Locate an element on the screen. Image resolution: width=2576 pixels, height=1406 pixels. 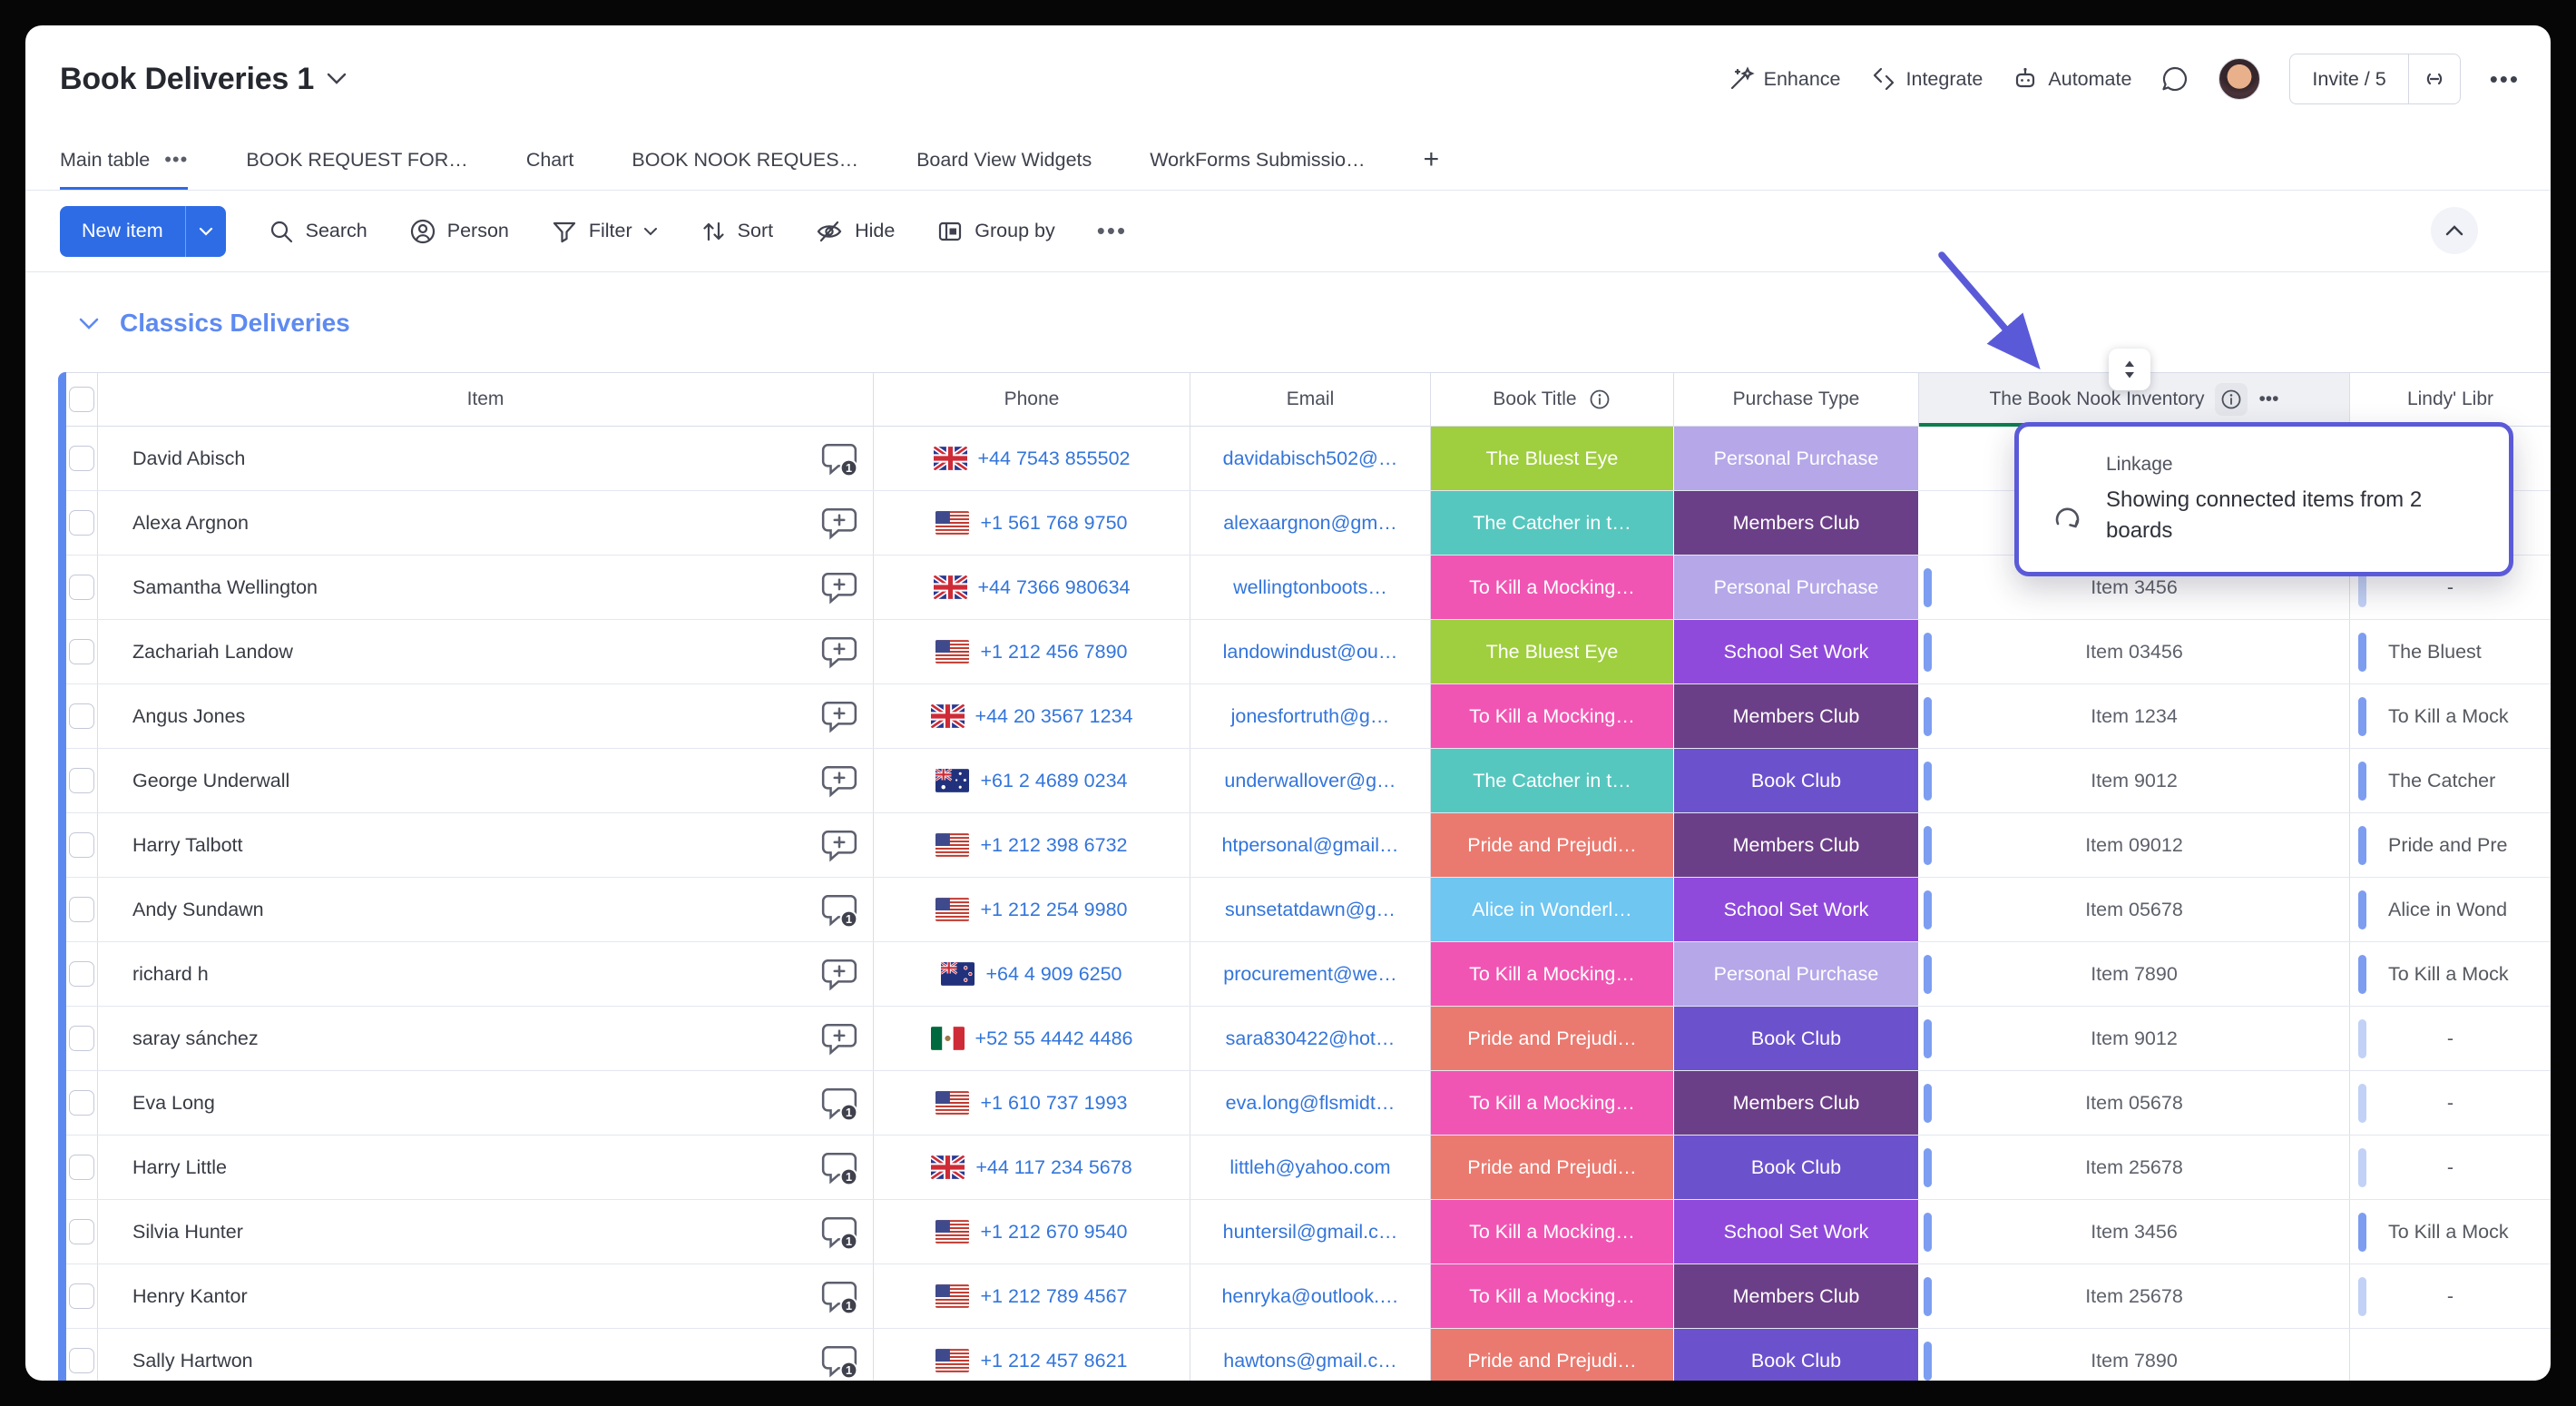
item-name: Henry Kantor is located at coordinates (190, 1295).